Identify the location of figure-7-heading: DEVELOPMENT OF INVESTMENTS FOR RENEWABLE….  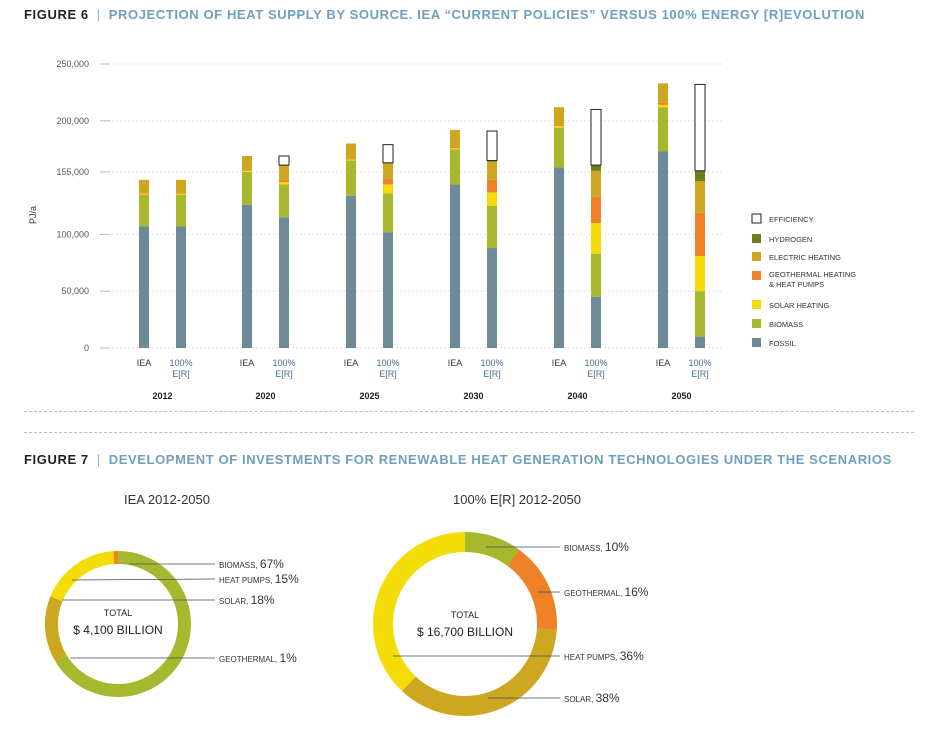
(500, 459).